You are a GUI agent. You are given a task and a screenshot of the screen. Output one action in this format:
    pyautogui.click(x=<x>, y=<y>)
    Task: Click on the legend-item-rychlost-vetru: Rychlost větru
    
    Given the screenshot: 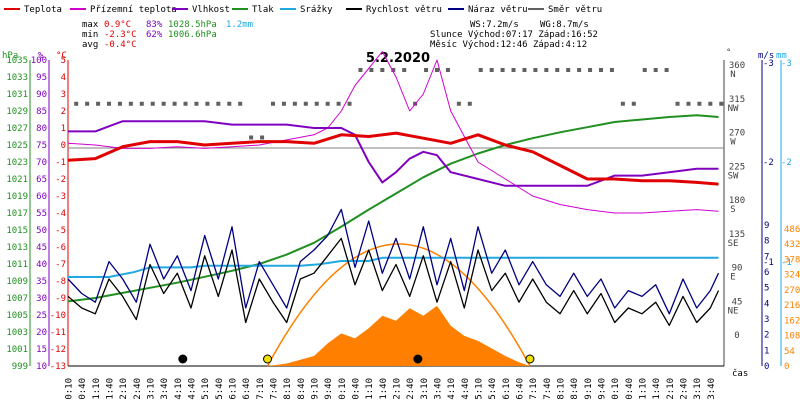 What is the action you would take?
    pyautogui.click(x=394, y=10)
    